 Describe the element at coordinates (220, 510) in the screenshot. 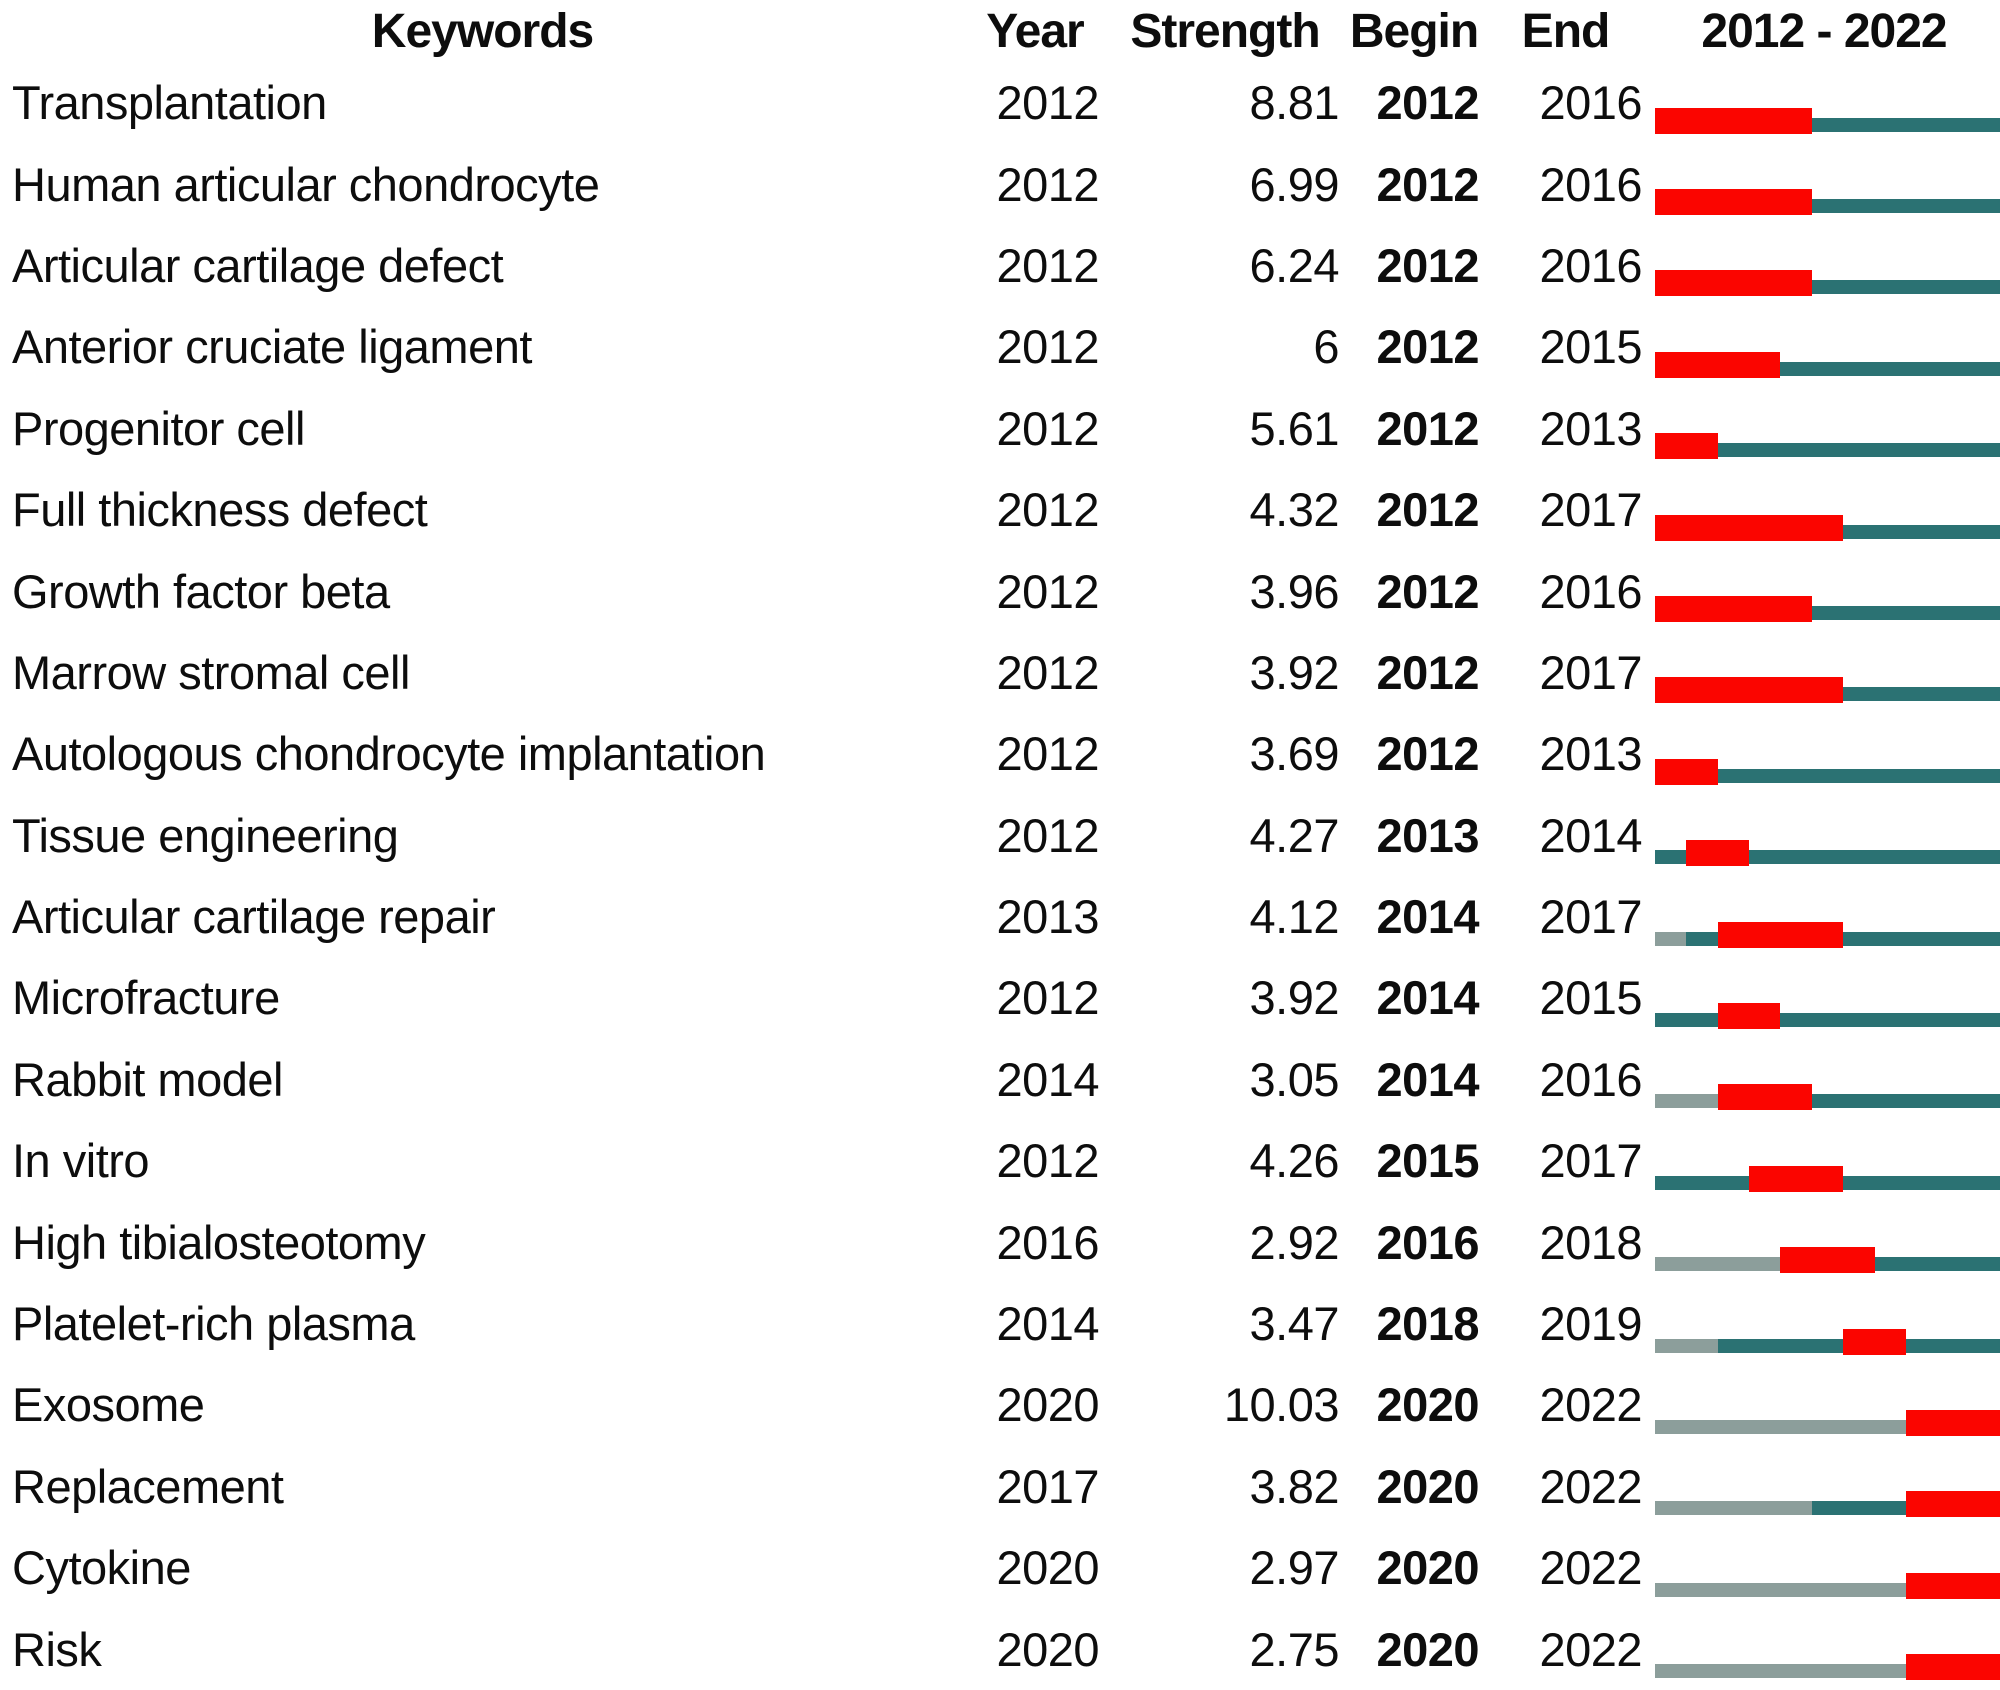

I see `keyword-cell: Full thickness defect` at that location.